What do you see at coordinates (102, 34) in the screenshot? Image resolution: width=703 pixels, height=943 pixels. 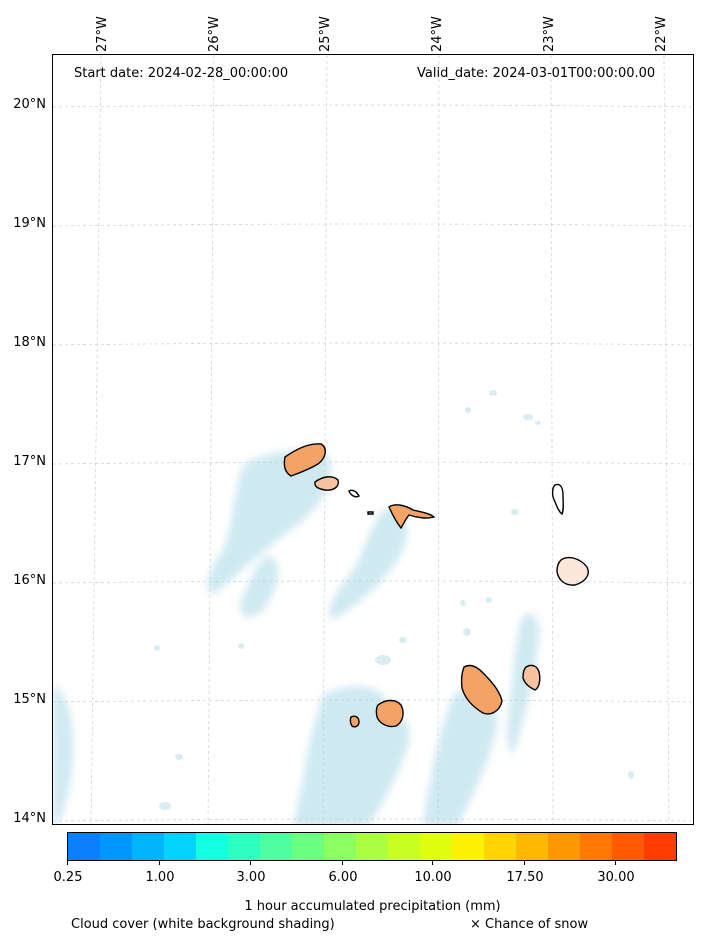 I see `lon-label-27w: 27°W` at bounding box center [102, 34].